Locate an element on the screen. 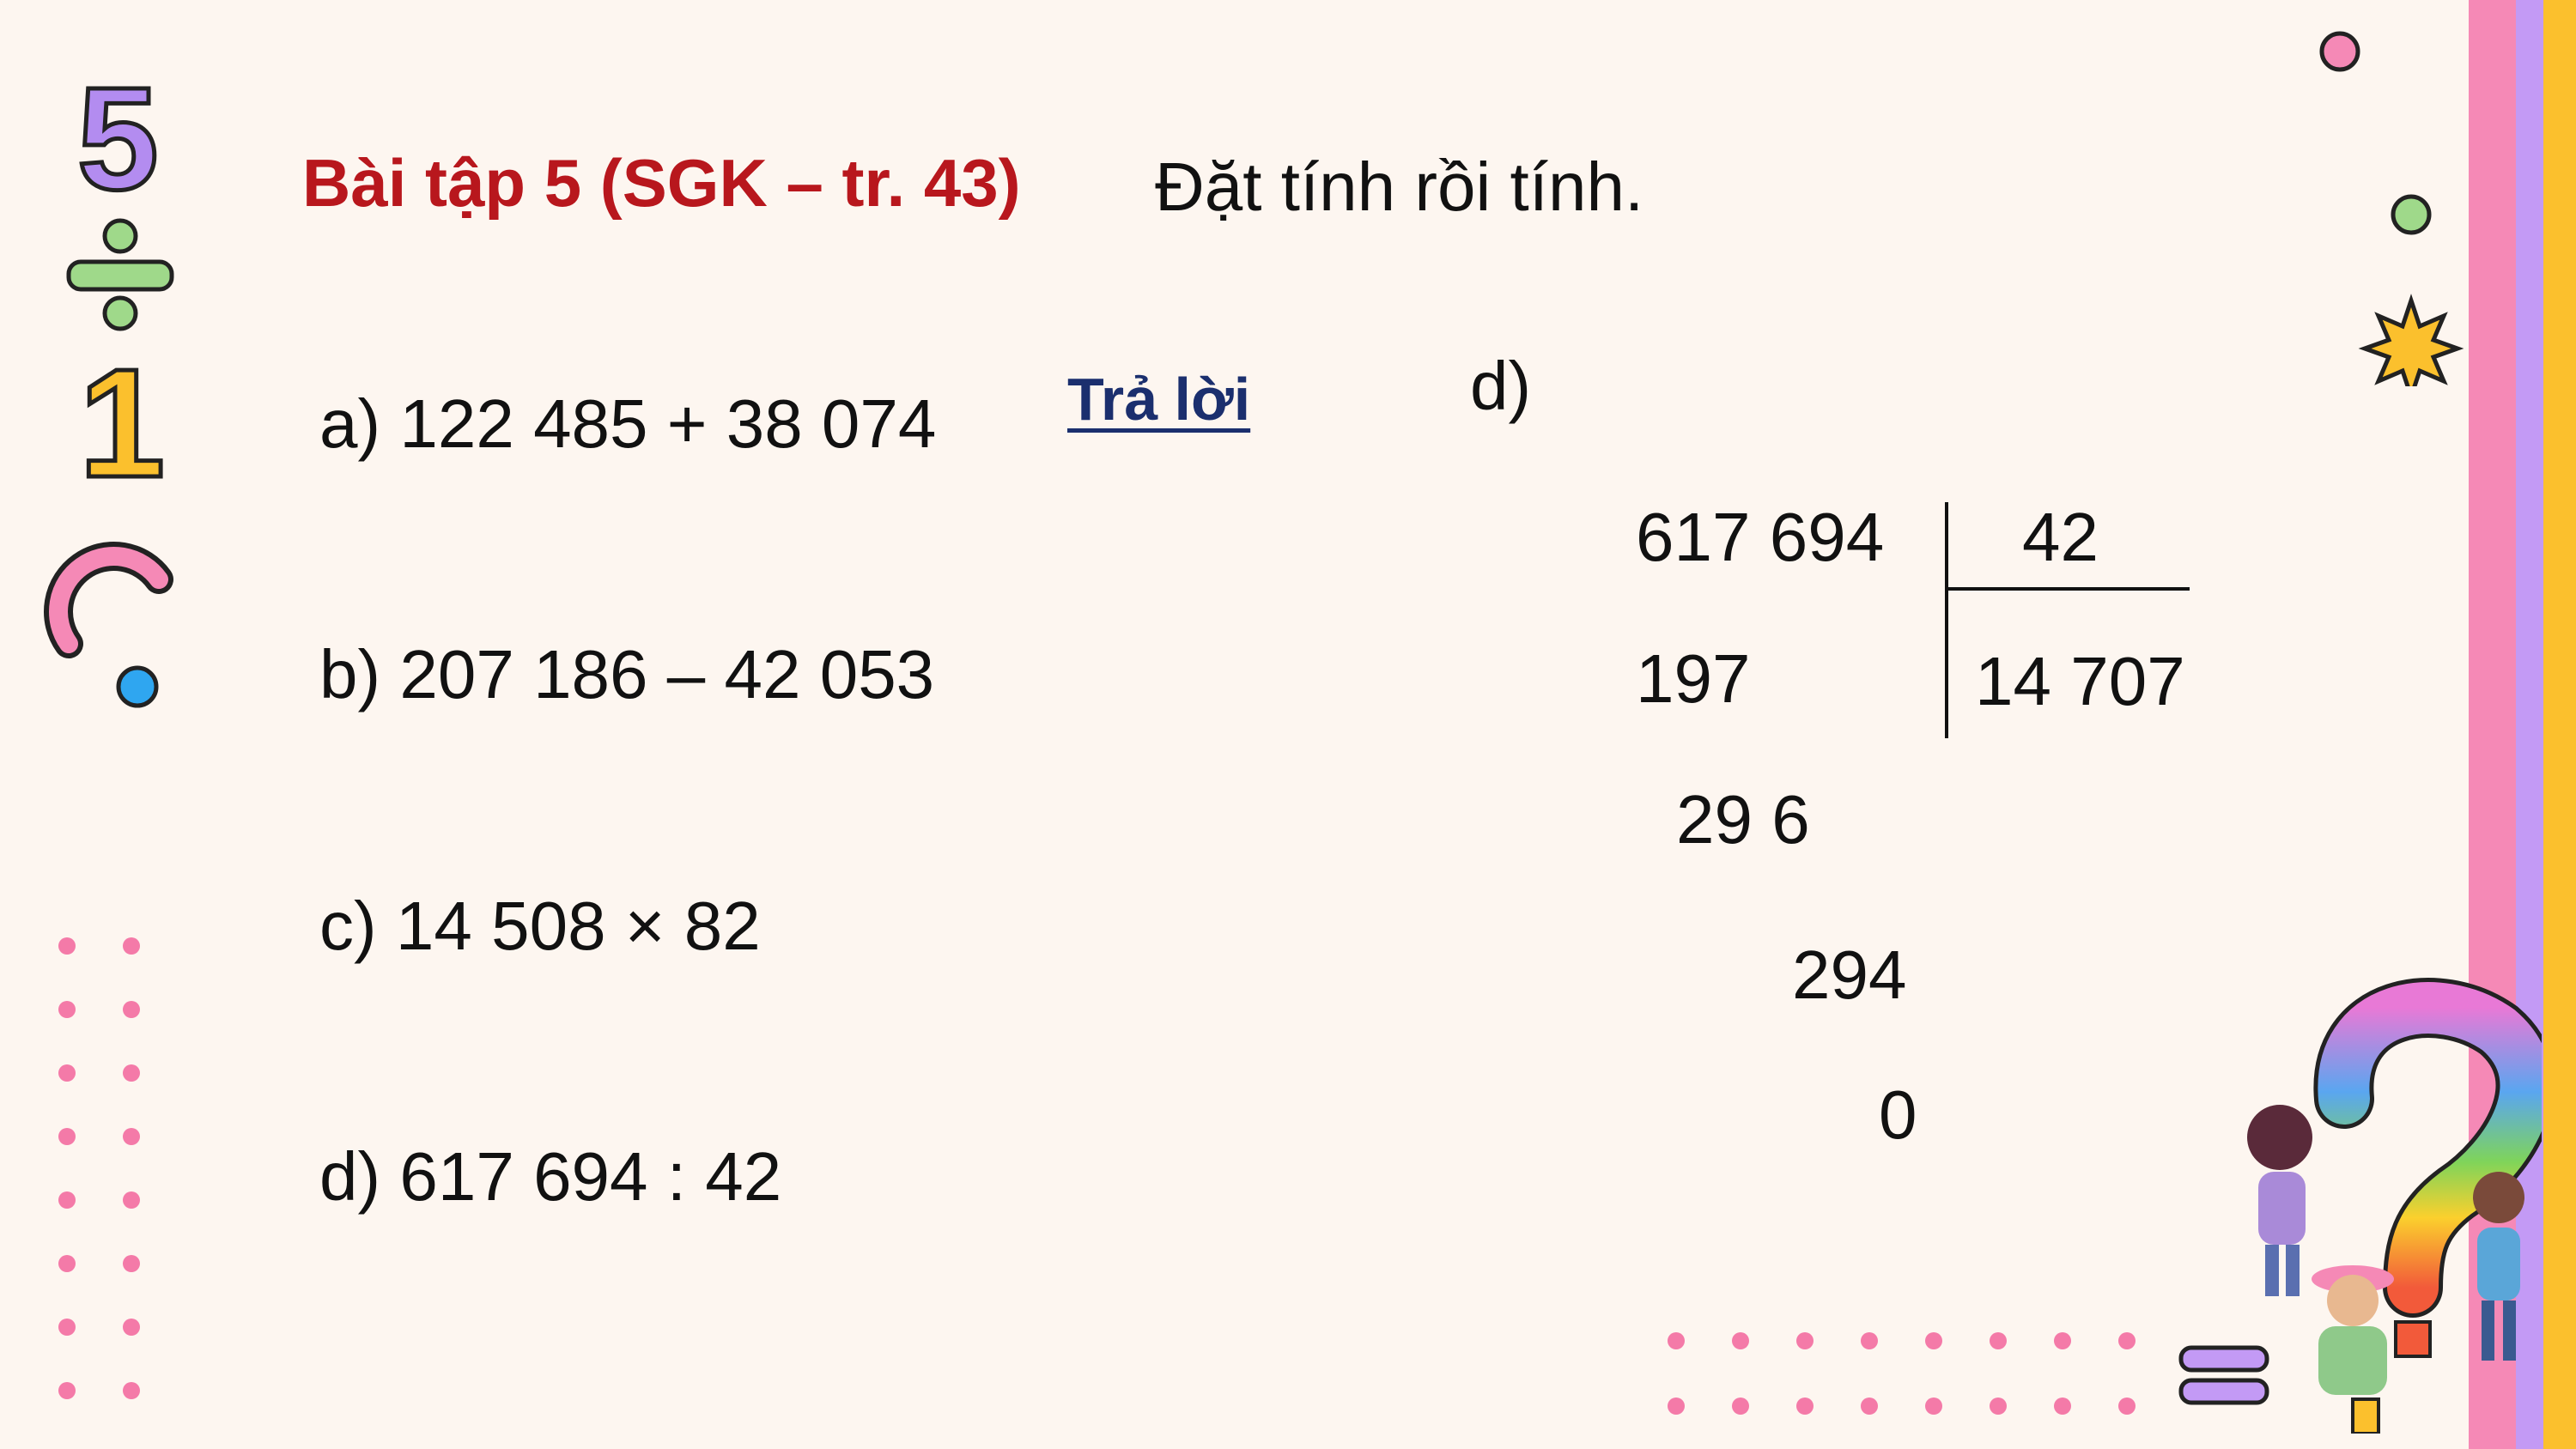 The image size is (2576, 1449). dot-grid-bottom is located at coordinates (1908, 1375).